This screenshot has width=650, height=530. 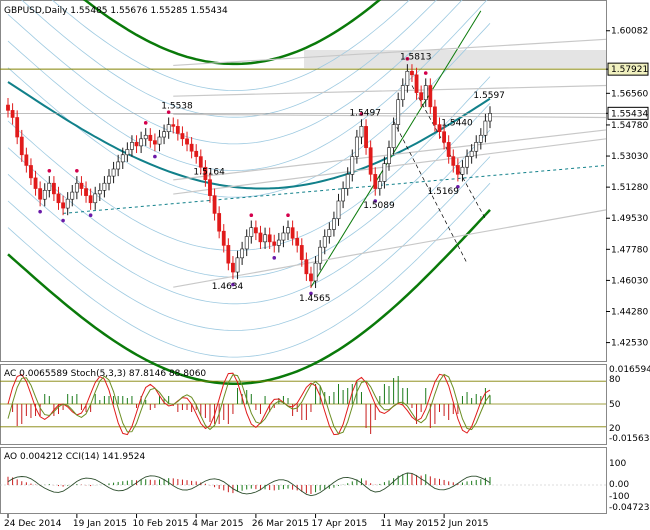 I want to click on price-annotation: 1.5597, so click(x=489, y=96).